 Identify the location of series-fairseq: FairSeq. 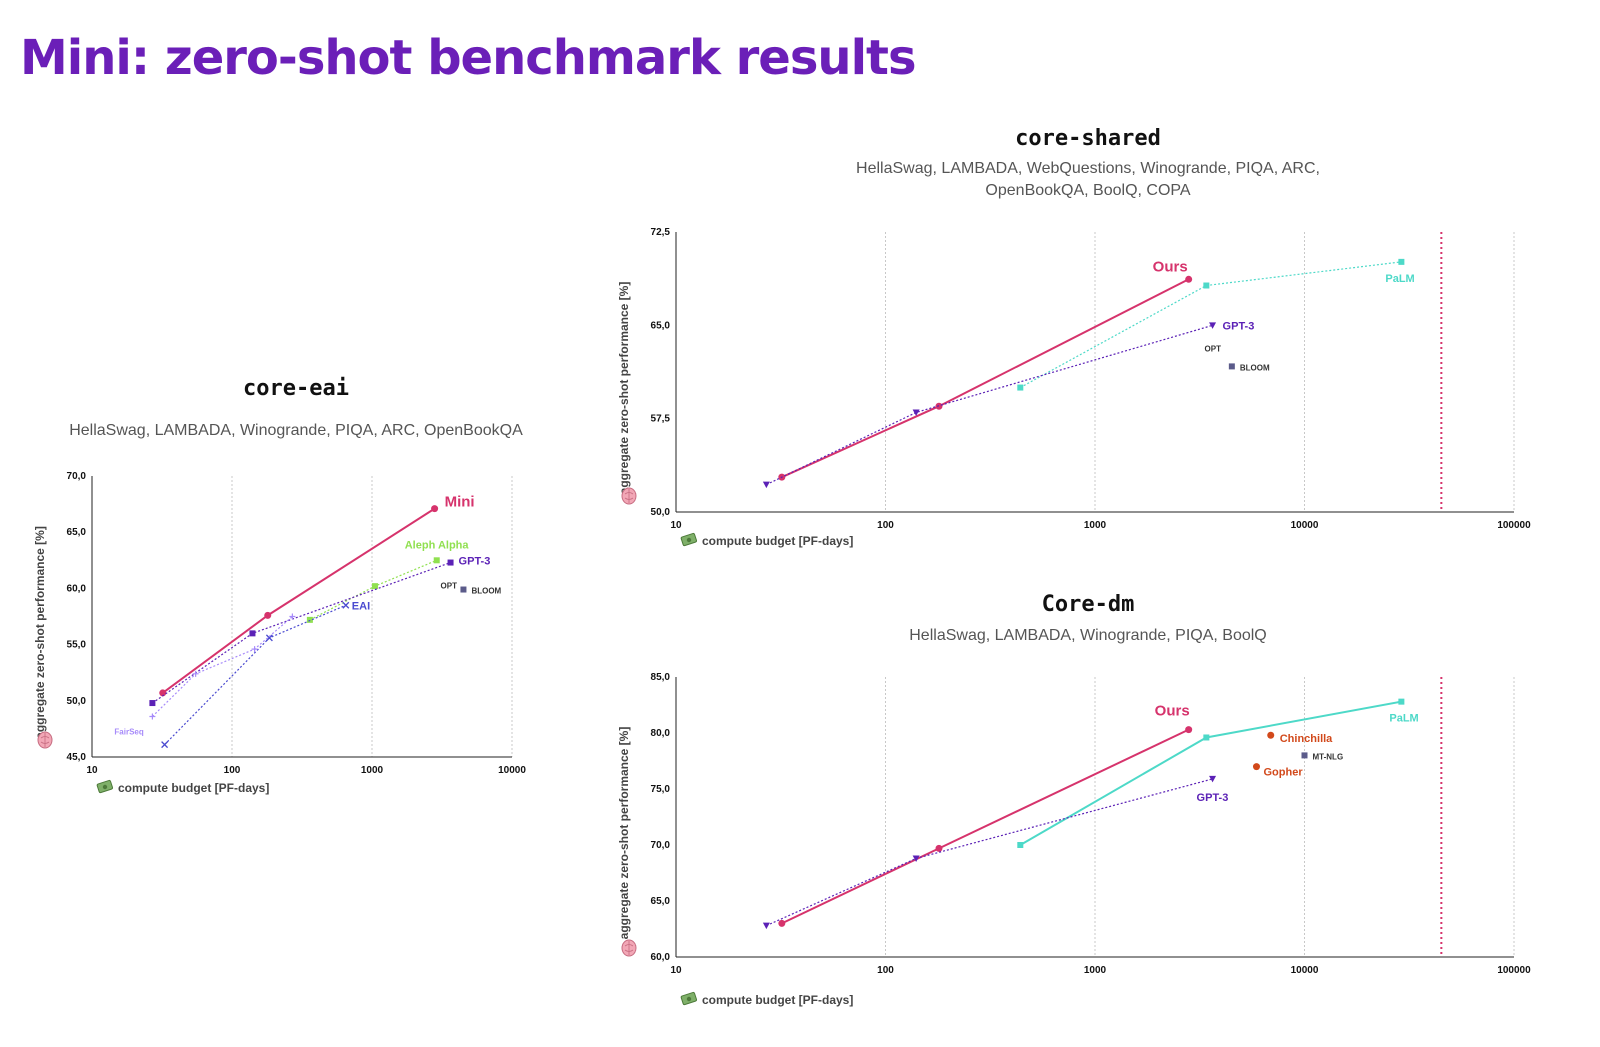
(205, 675).